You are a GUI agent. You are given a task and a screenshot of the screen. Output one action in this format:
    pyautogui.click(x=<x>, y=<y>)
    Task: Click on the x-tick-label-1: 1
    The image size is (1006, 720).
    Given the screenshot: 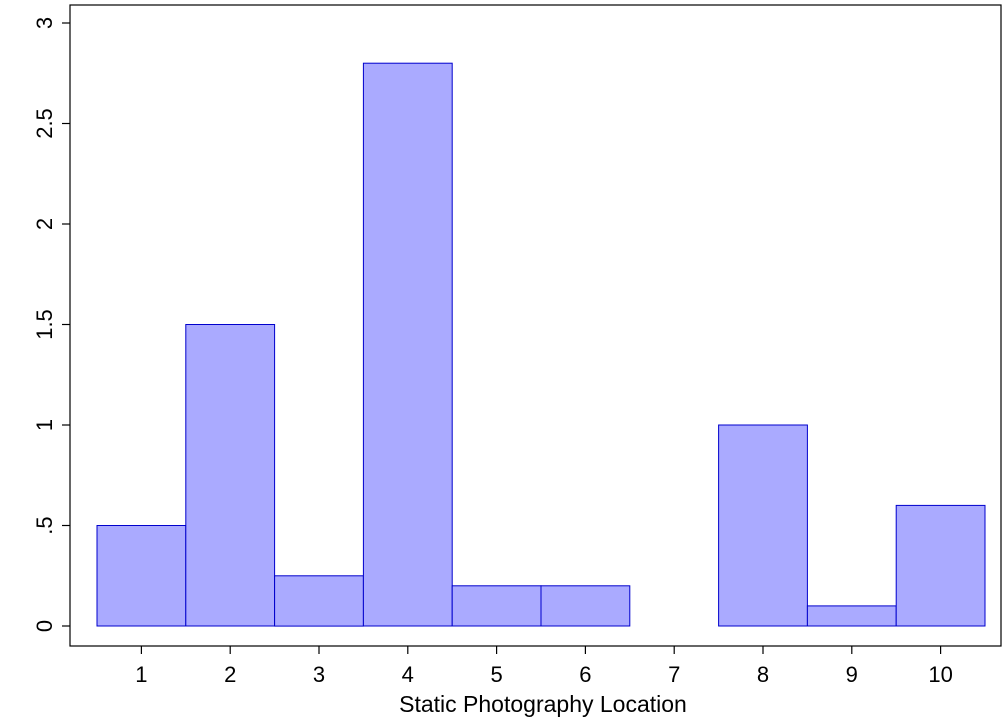 What is the action you would take?
    pyautogui.click(x=141, y=674)
    